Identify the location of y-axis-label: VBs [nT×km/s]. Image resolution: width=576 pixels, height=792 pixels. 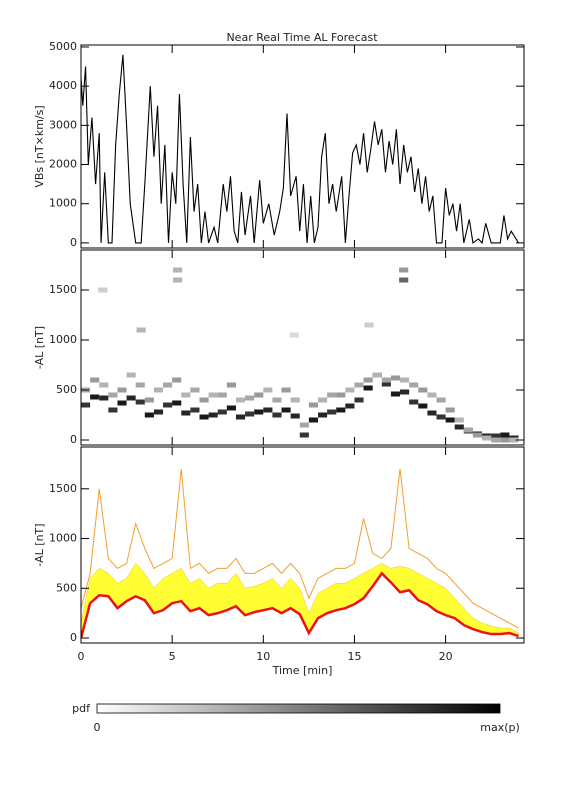
(39, 146).